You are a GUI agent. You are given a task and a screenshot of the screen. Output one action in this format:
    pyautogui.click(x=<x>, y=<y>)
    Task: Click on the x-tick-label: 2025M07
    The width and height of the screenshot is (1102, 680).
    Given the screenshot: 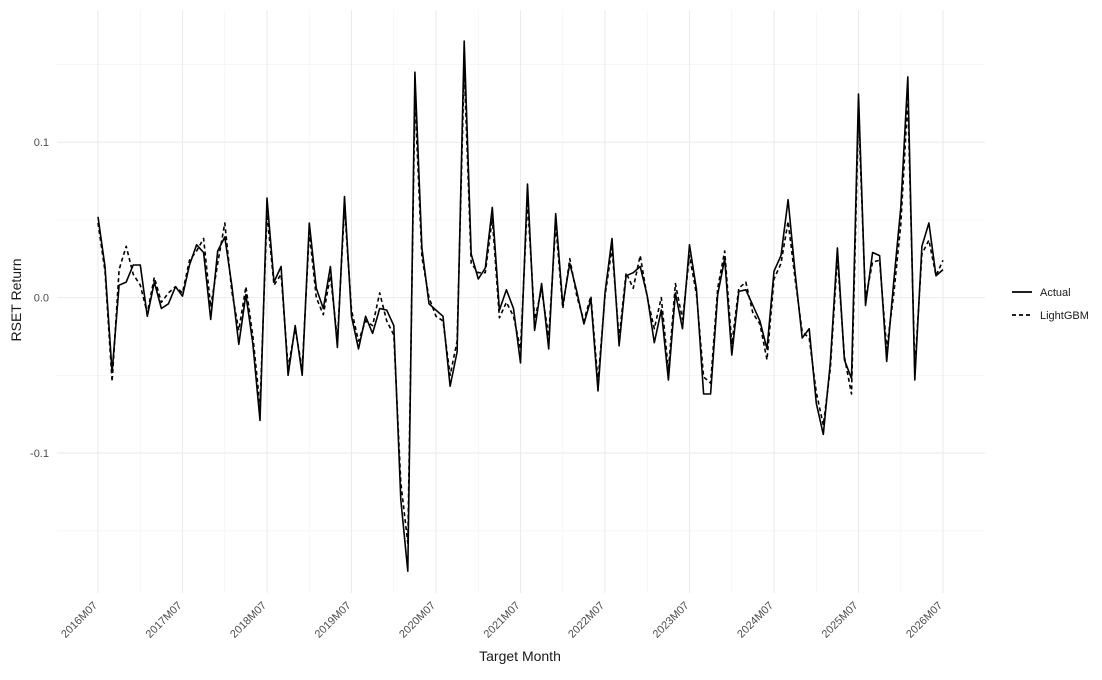 What is the action you would take?
    pyautogui.click(x=840, y=620)
    